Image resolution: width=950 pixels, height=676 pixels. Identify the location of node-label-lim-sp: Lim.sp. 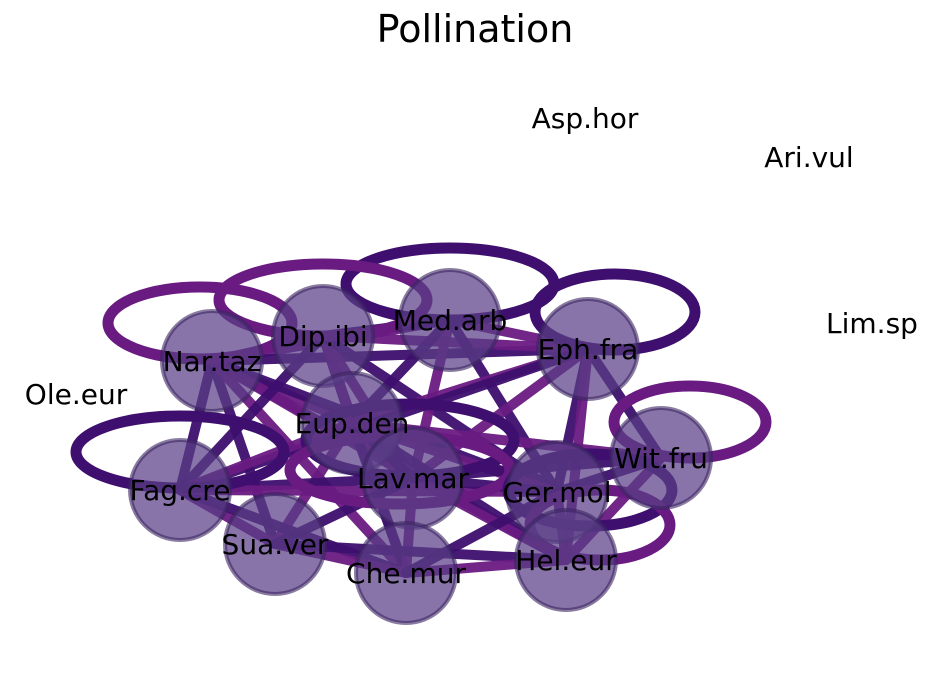
(872, 323).